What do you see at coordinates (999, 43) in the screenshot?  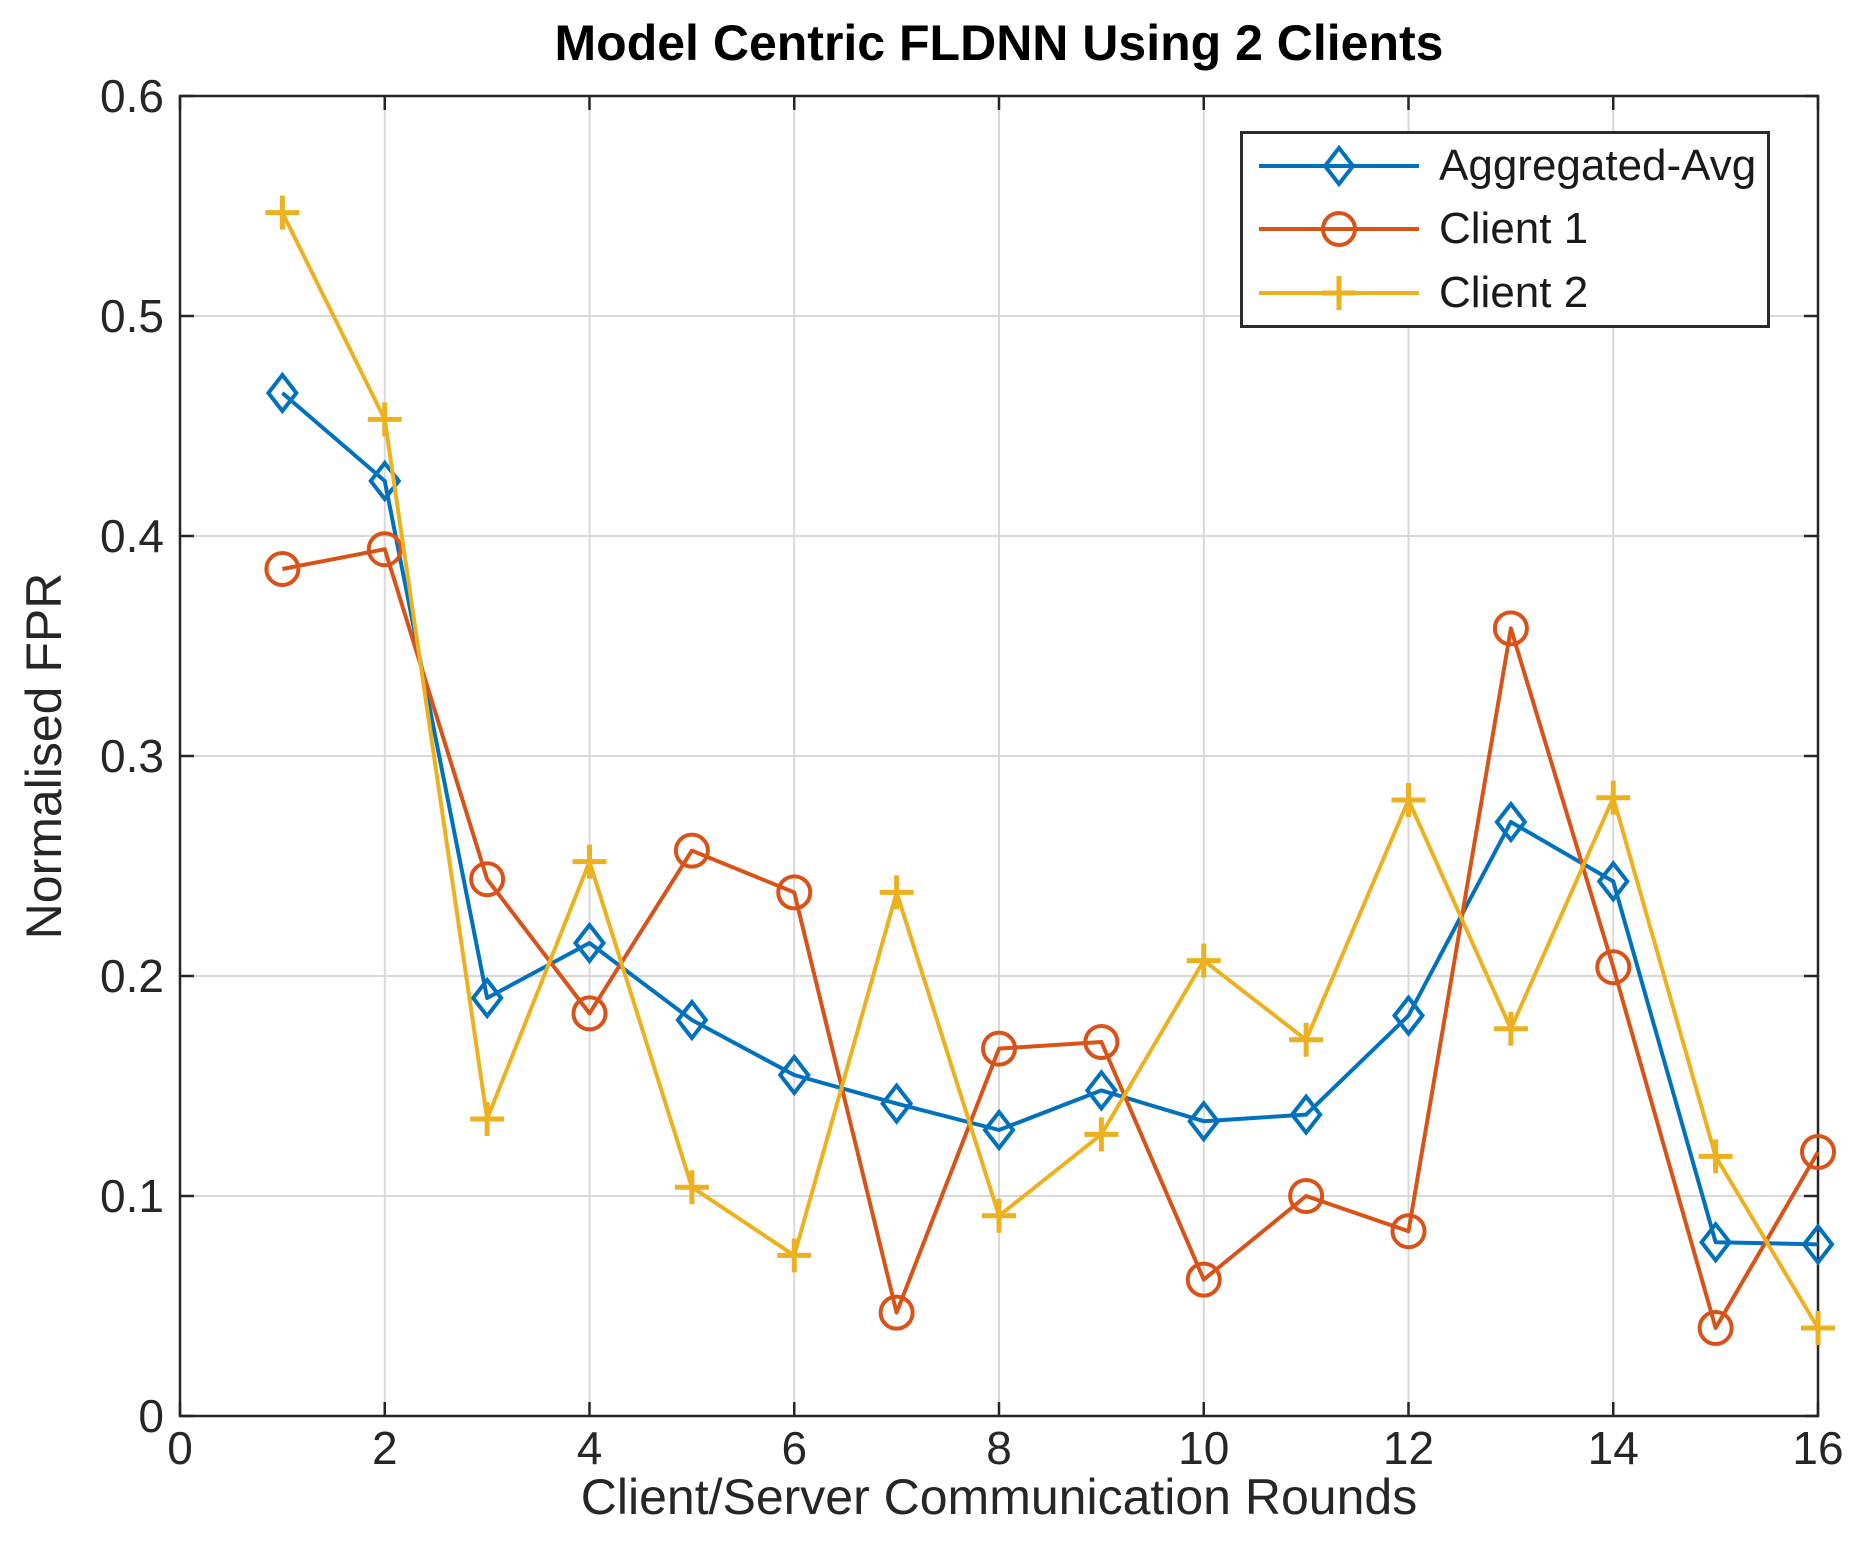 I see `chart-title: Model Centric FLDNN Using 2 Clients` at bounding box center [999, 43].